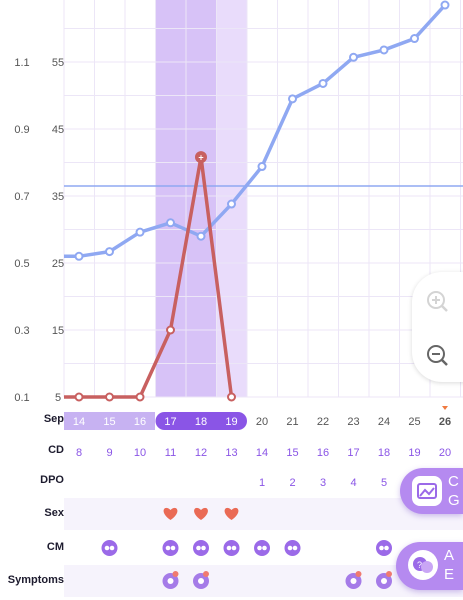 The image size is (463, 600). I want to click on date-tick: 22, so click(323, 422).